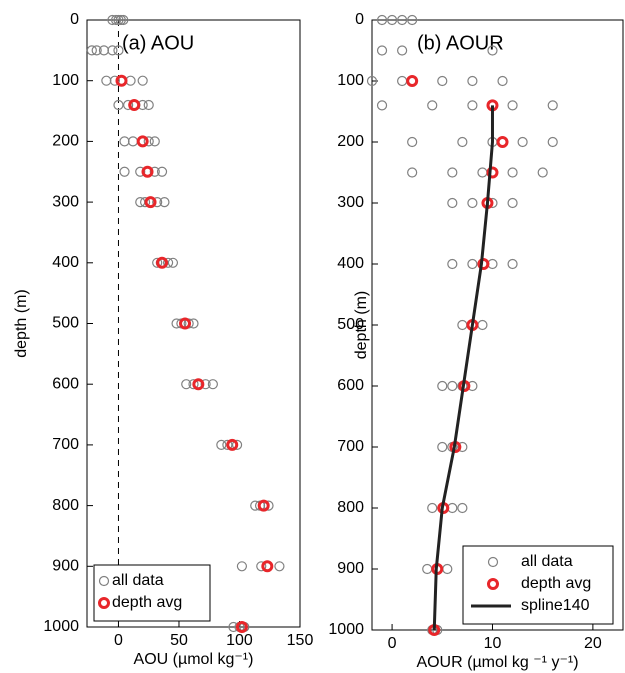 This screenshot has height=673, width=625. What do you see at coordinates (350, 324) in the screenshot?
I see `y-tick-label: 500` at bounding box center [350, 324].